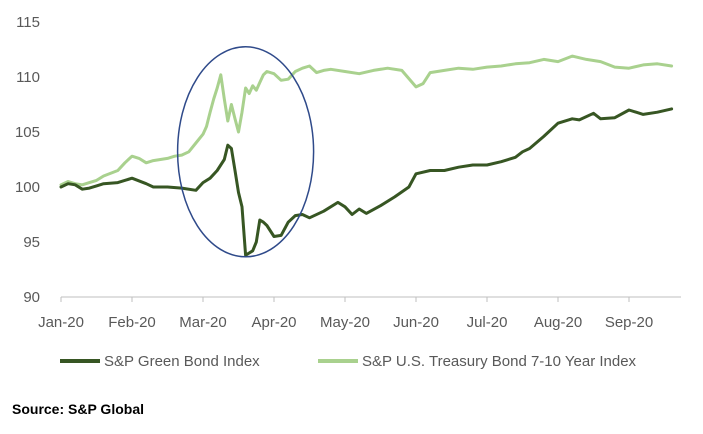  Describe the element at coordinates (27, 187) in the screenshot. I see `y-tick-label: 100` at that location.